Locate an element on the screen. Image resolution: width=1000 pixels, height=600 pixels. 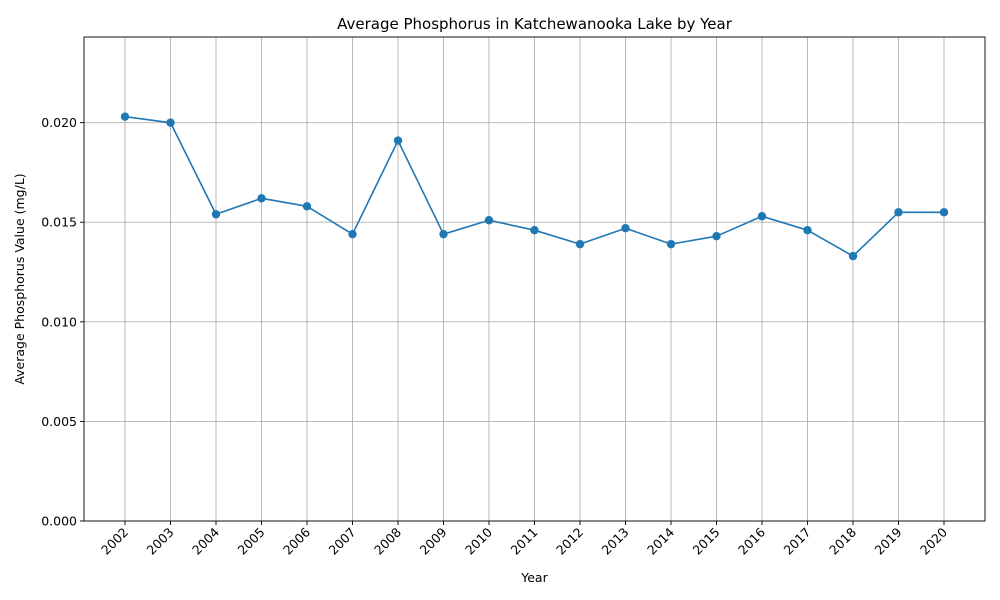
x-tick-label: 2004 is located at coordinates (205, 540).